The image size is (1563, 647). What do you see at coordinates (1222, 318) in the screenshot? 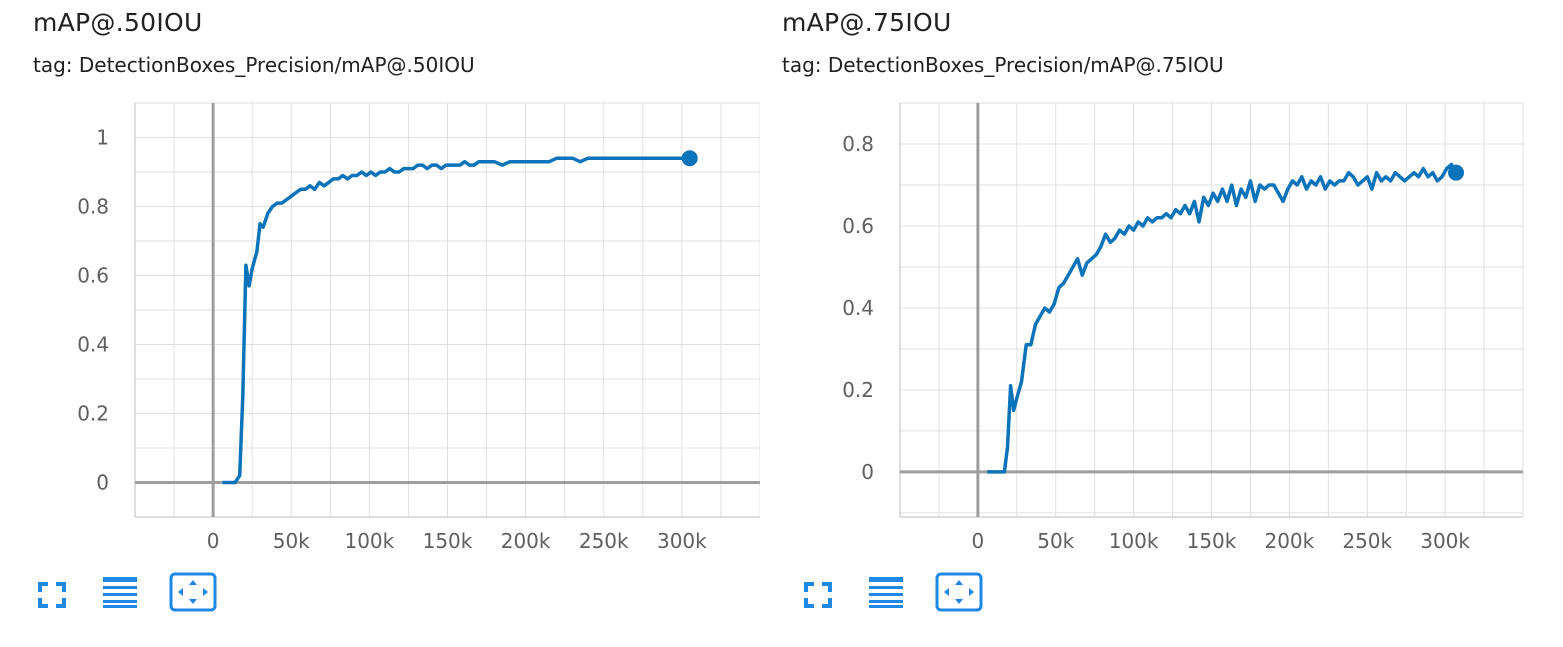
I see `series-line` at bounding box center [1222, 318].